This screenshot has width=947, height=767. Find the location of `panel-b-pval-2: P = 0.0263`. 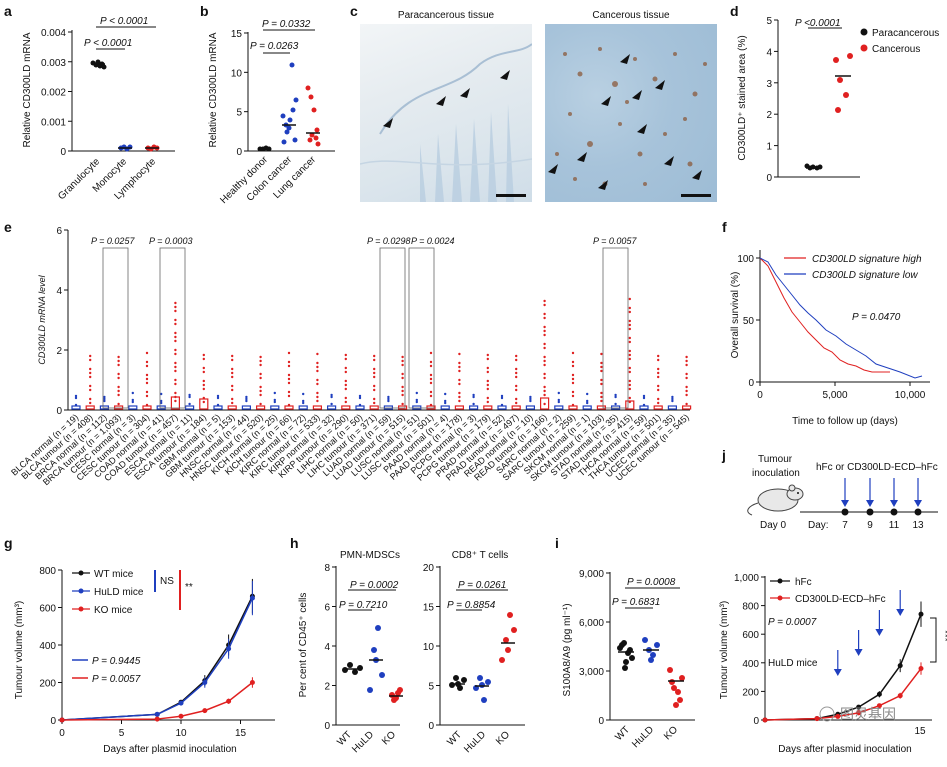

panel-b-pval-2: P = 0.0263 is located at coordinates (274, 46).